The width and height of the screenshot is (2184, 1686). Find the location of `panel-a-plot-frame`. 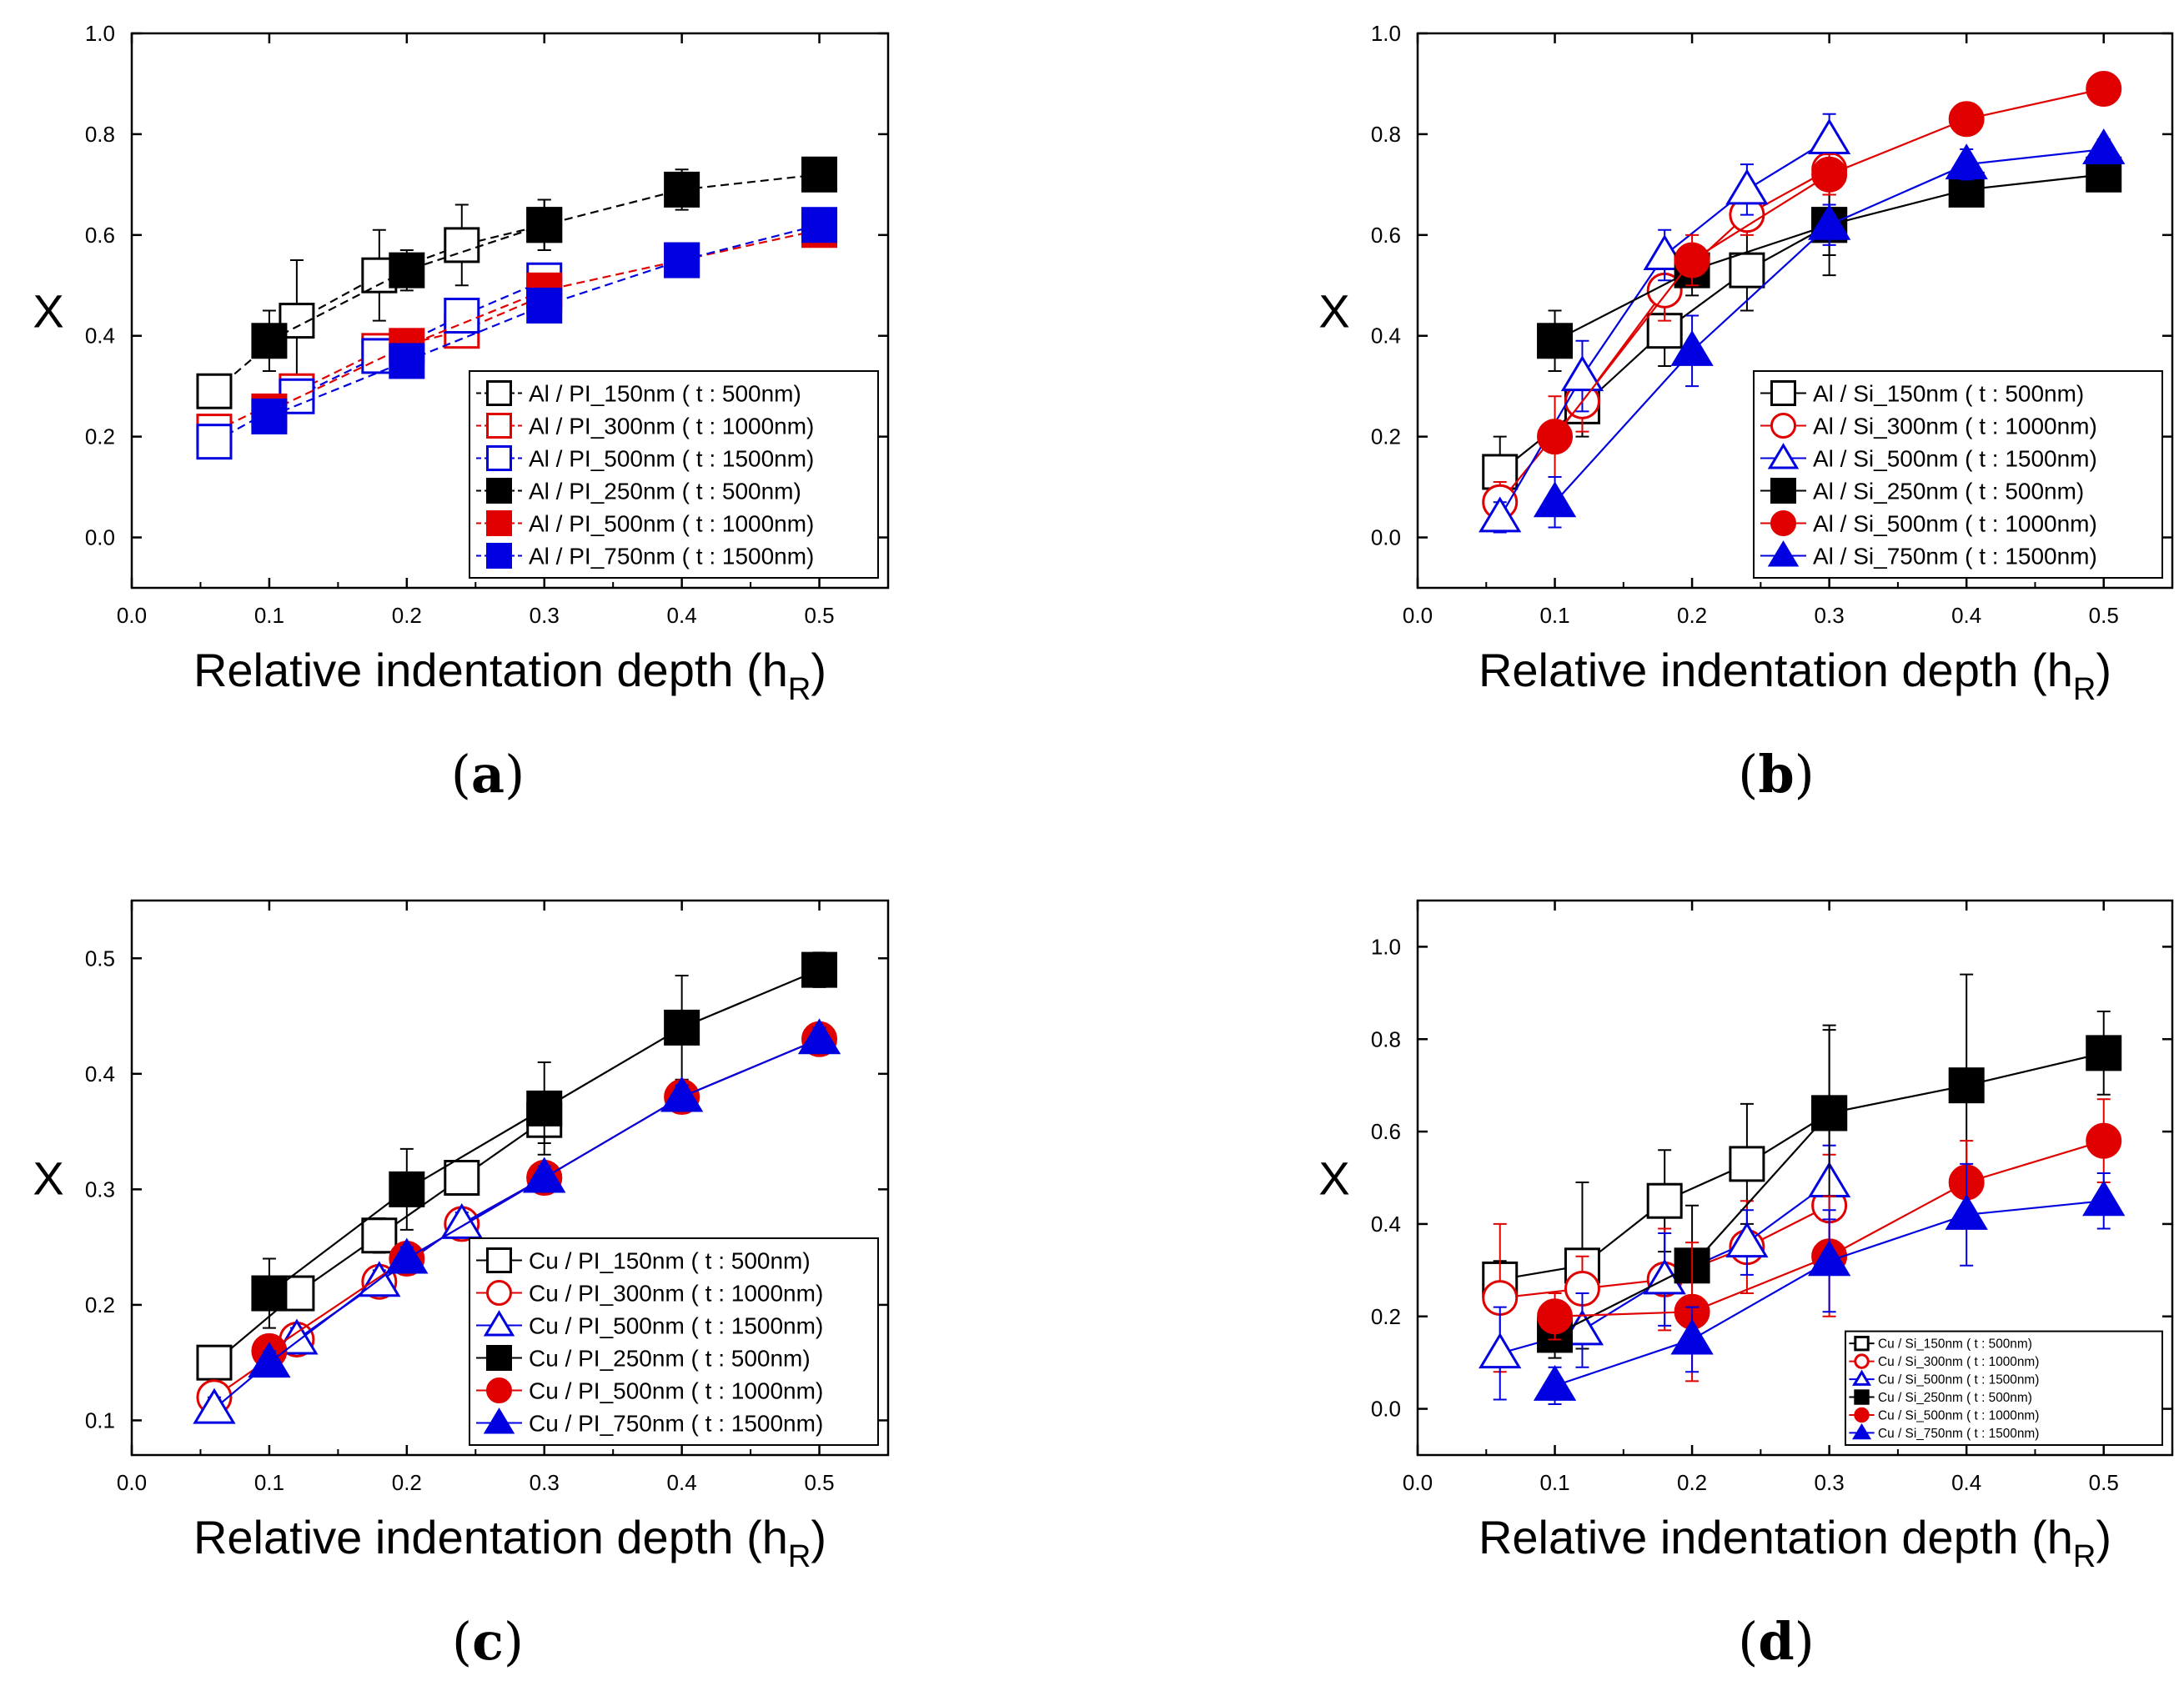

panel-a-plot-frame is located at coordinates (510, 311).